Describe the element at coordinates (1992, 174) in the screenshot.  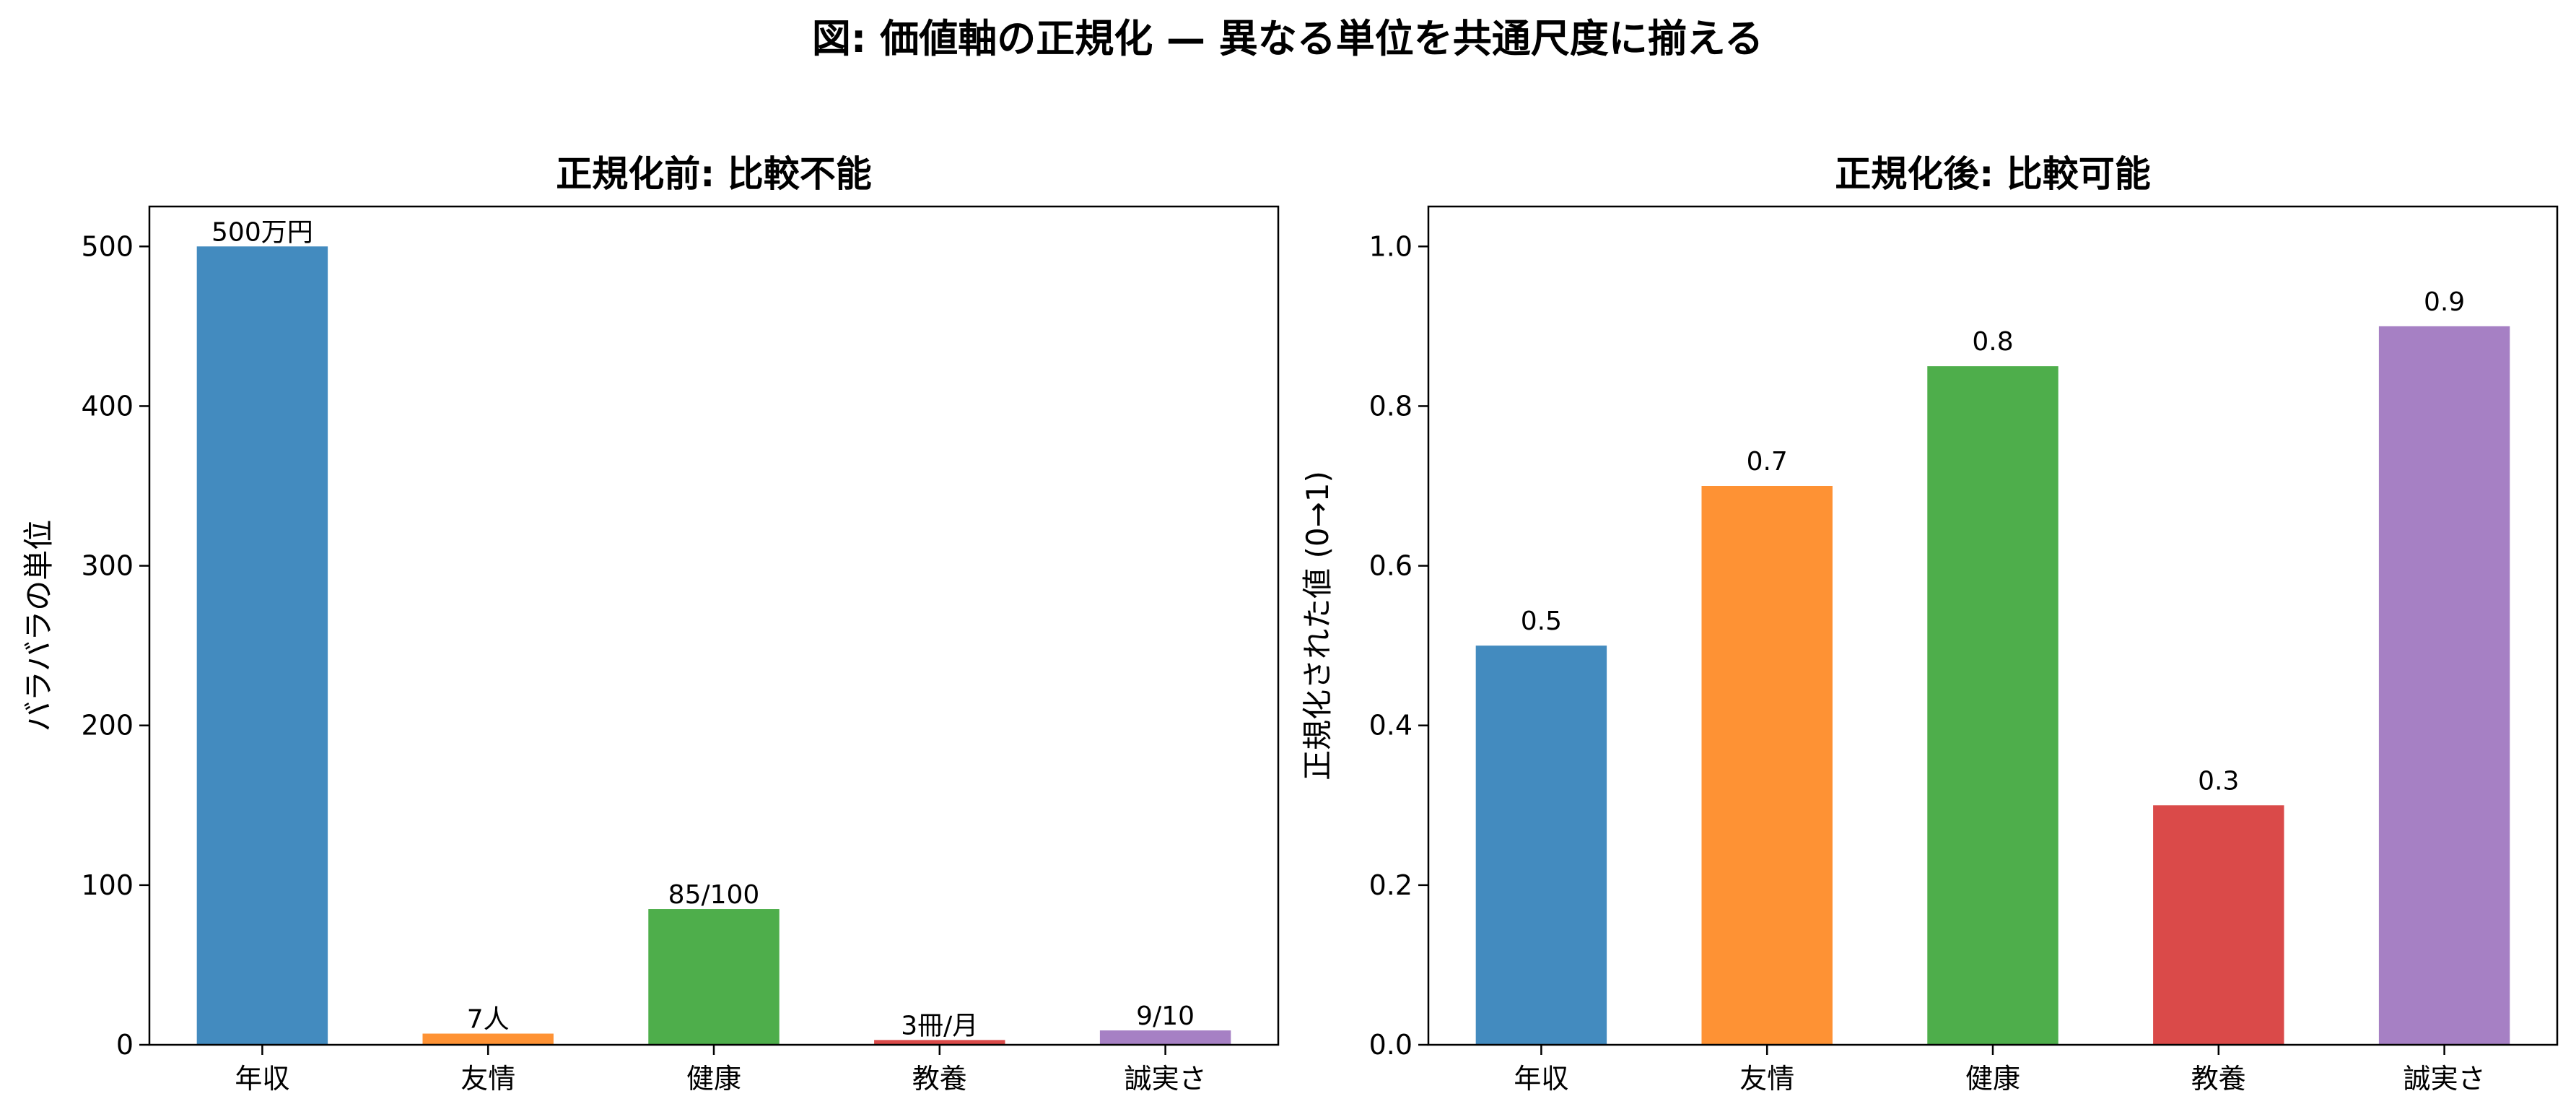
I see `chart-title: 正規化後: 比較可能` at that location.